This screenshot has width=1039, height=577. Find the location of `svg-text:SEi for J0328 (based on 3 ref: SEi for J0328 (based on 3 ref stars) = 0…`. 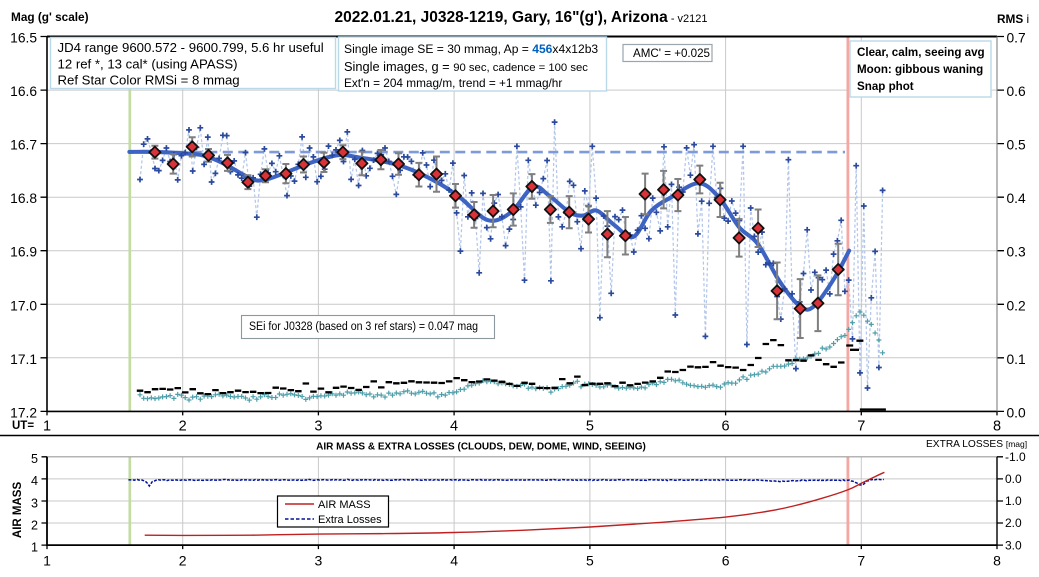

svg-text:SEi for J0328 (based on 3 ref: SEi for J0328 (based on 3 ref stars) = 0… is located at coordinates (363, 326).